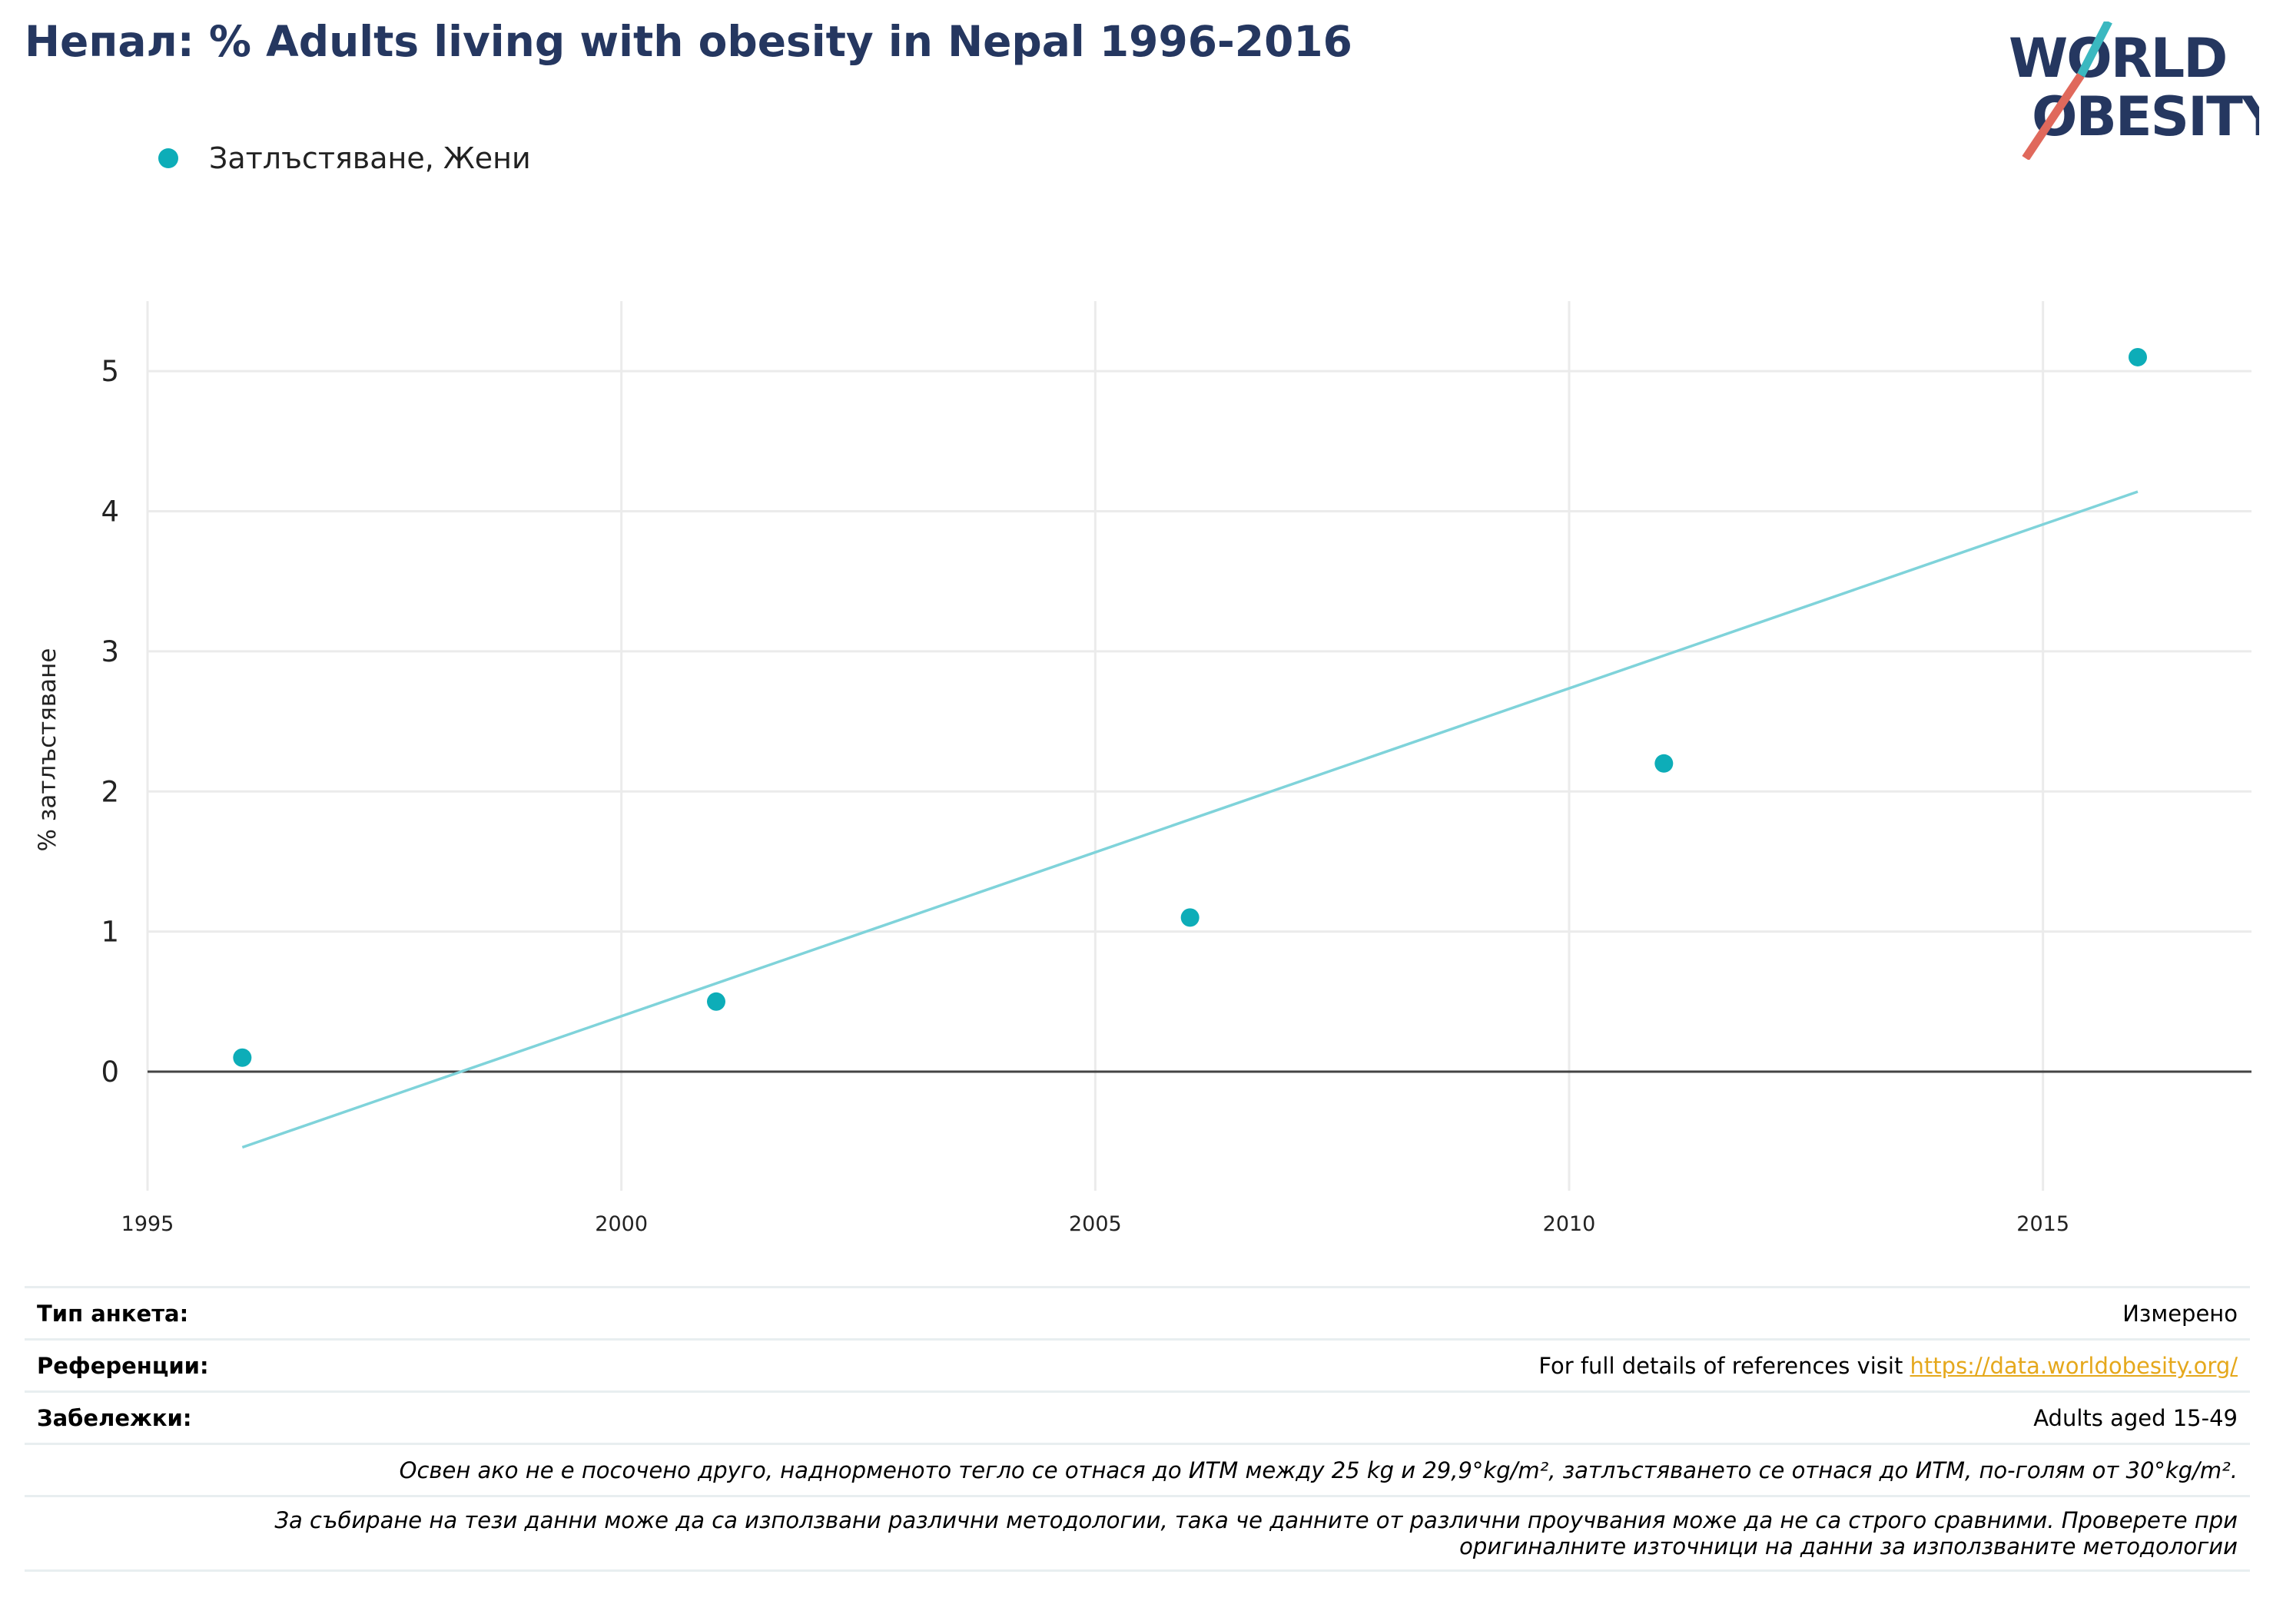  What do you see at coordinates (147, 1224) in the screenshot?
I see `x-tick-label: 1995` at bounding box center [147, 1224].